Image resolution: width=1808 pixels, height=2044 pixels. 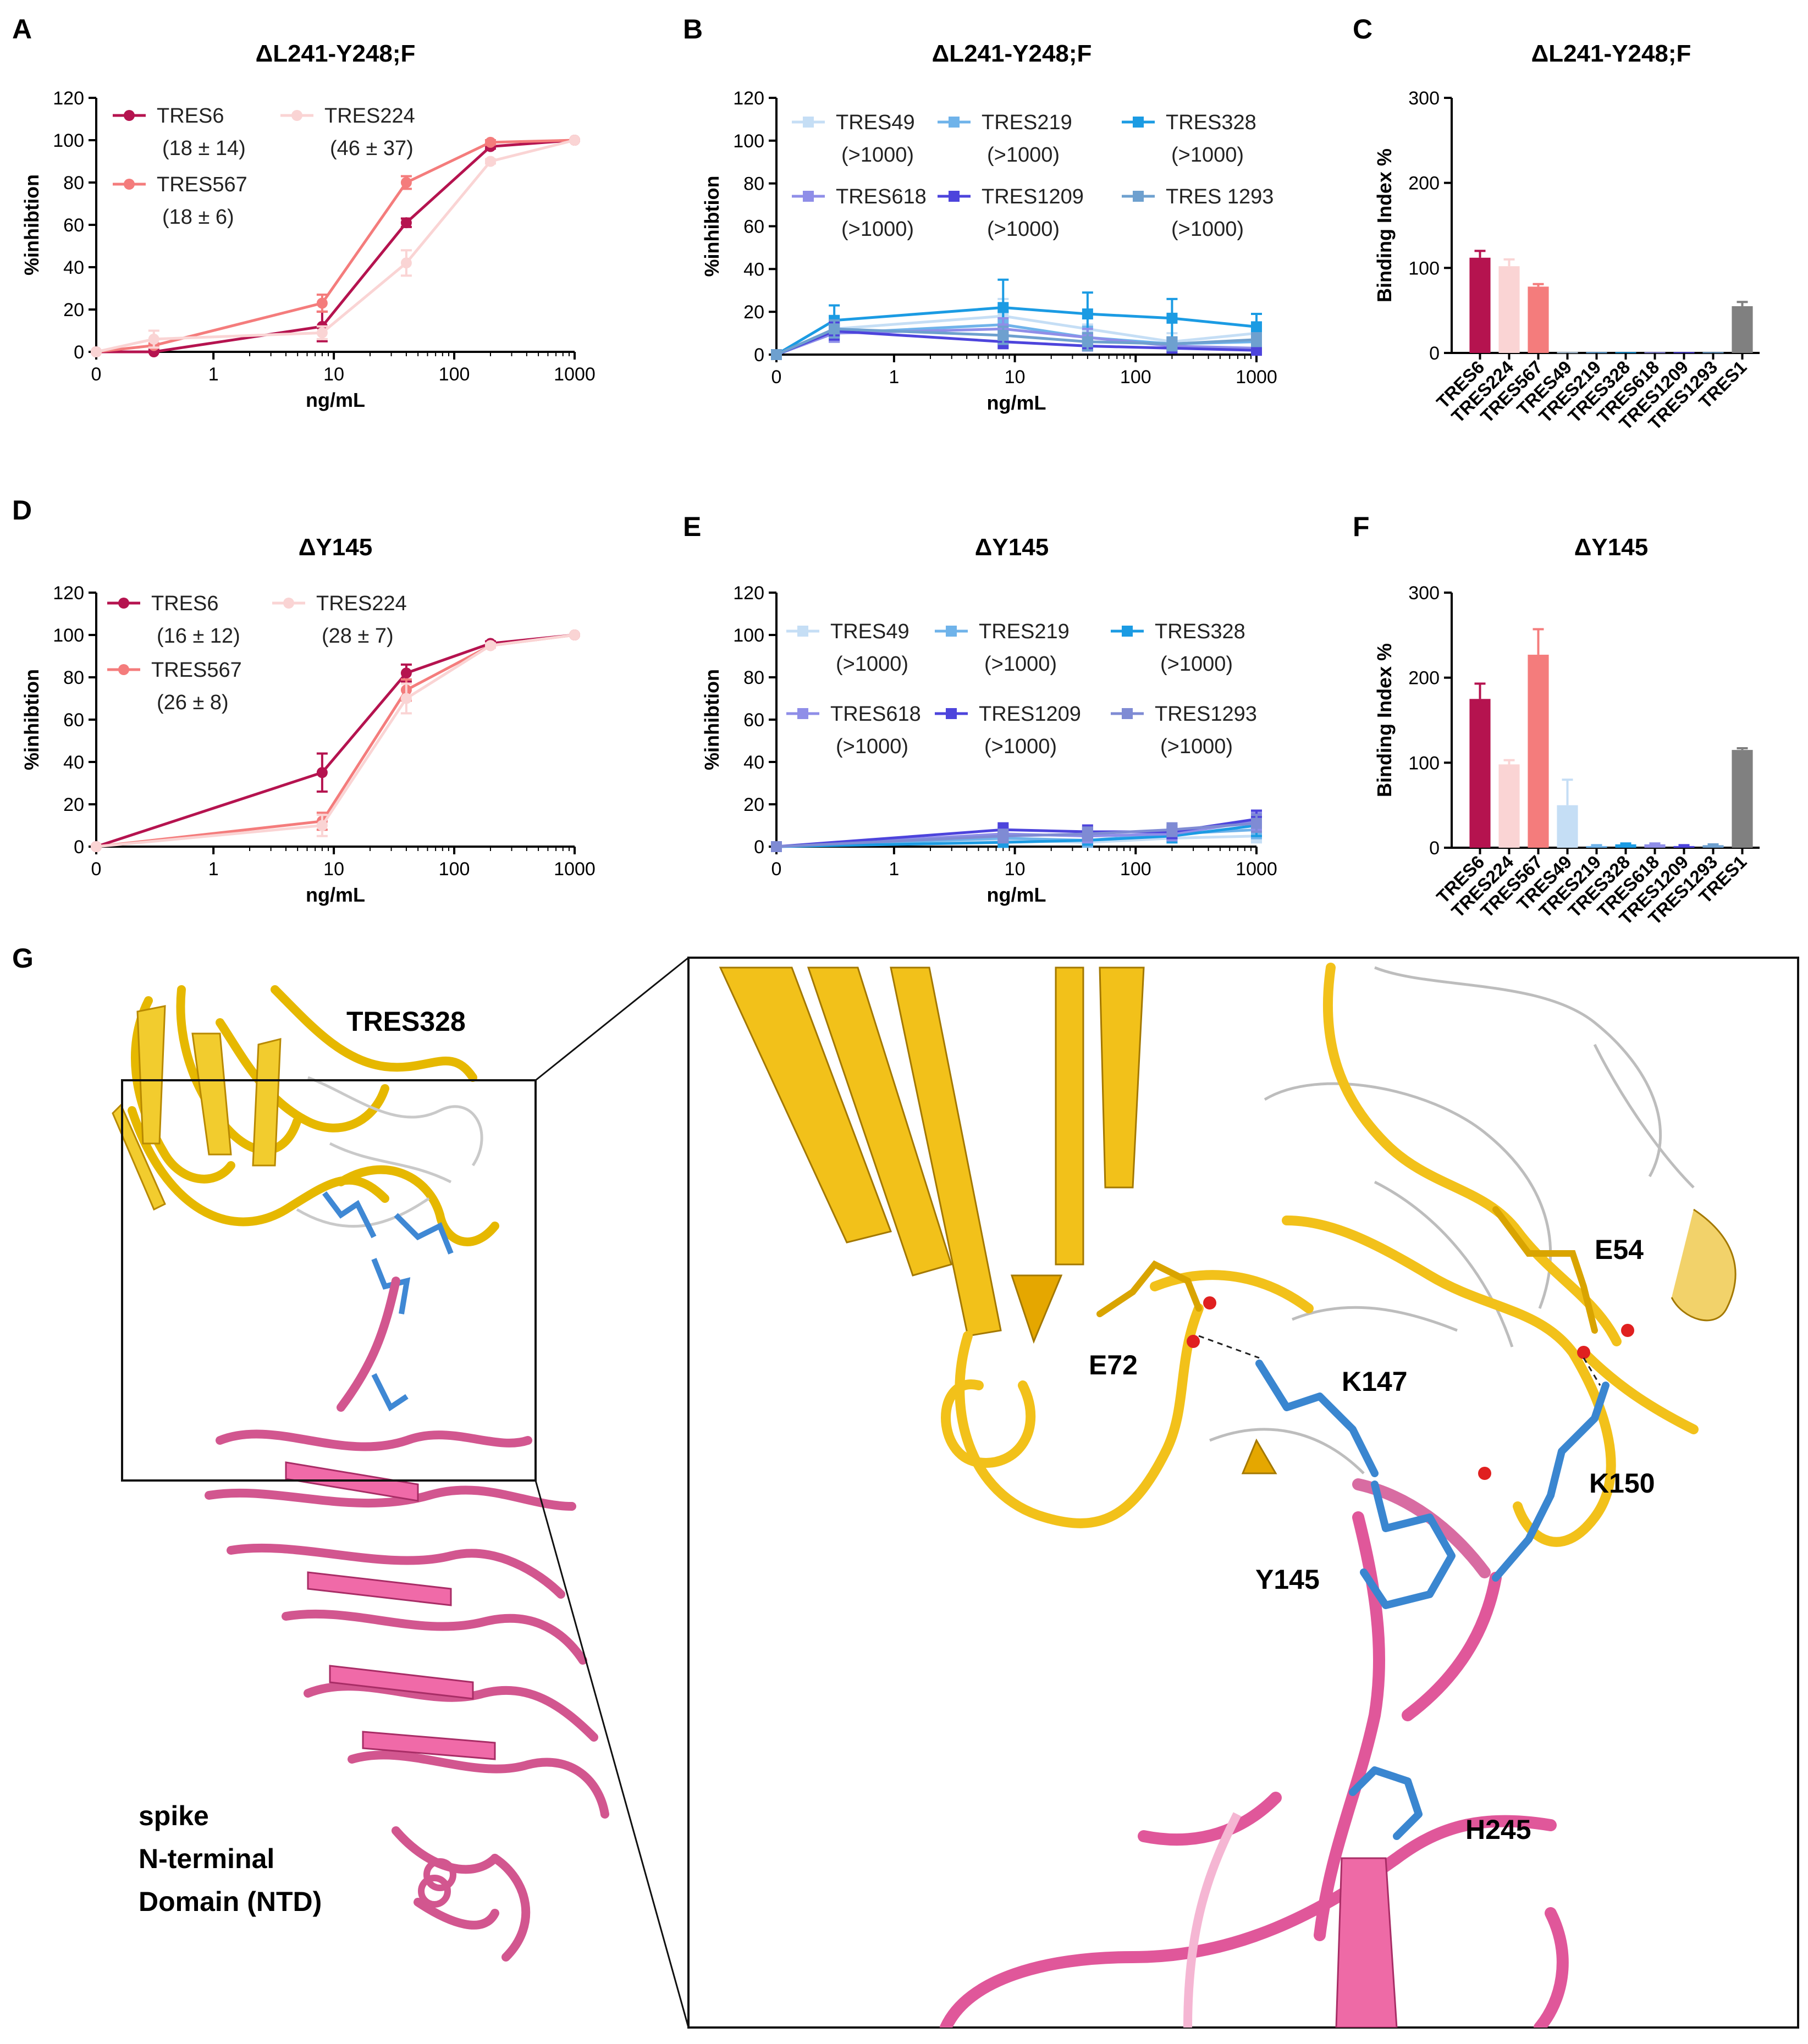 What do you see at coordinates (204, 149) in the screenshot?
I see `legend-ic50: (18 ± 14)` at bounding box center [204, 149].